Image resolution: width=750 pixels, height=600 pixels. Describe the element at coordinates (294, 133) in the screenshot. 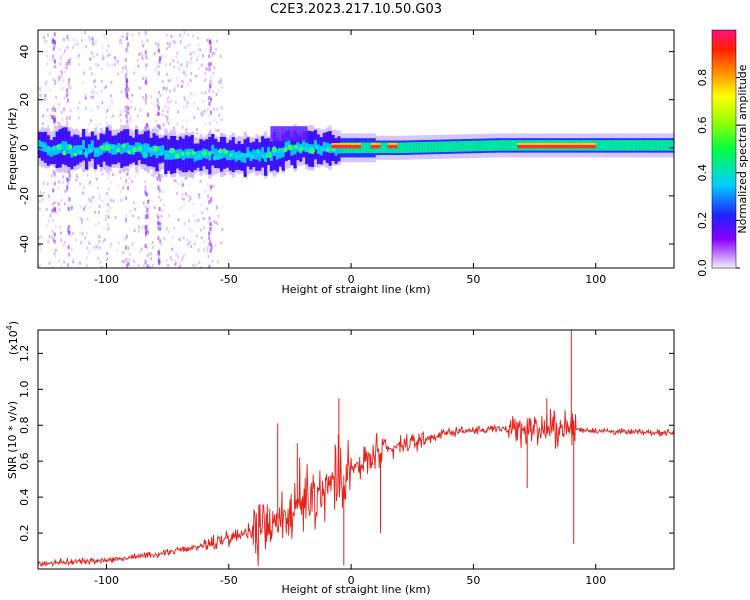

I see `bump-cell` at that location.